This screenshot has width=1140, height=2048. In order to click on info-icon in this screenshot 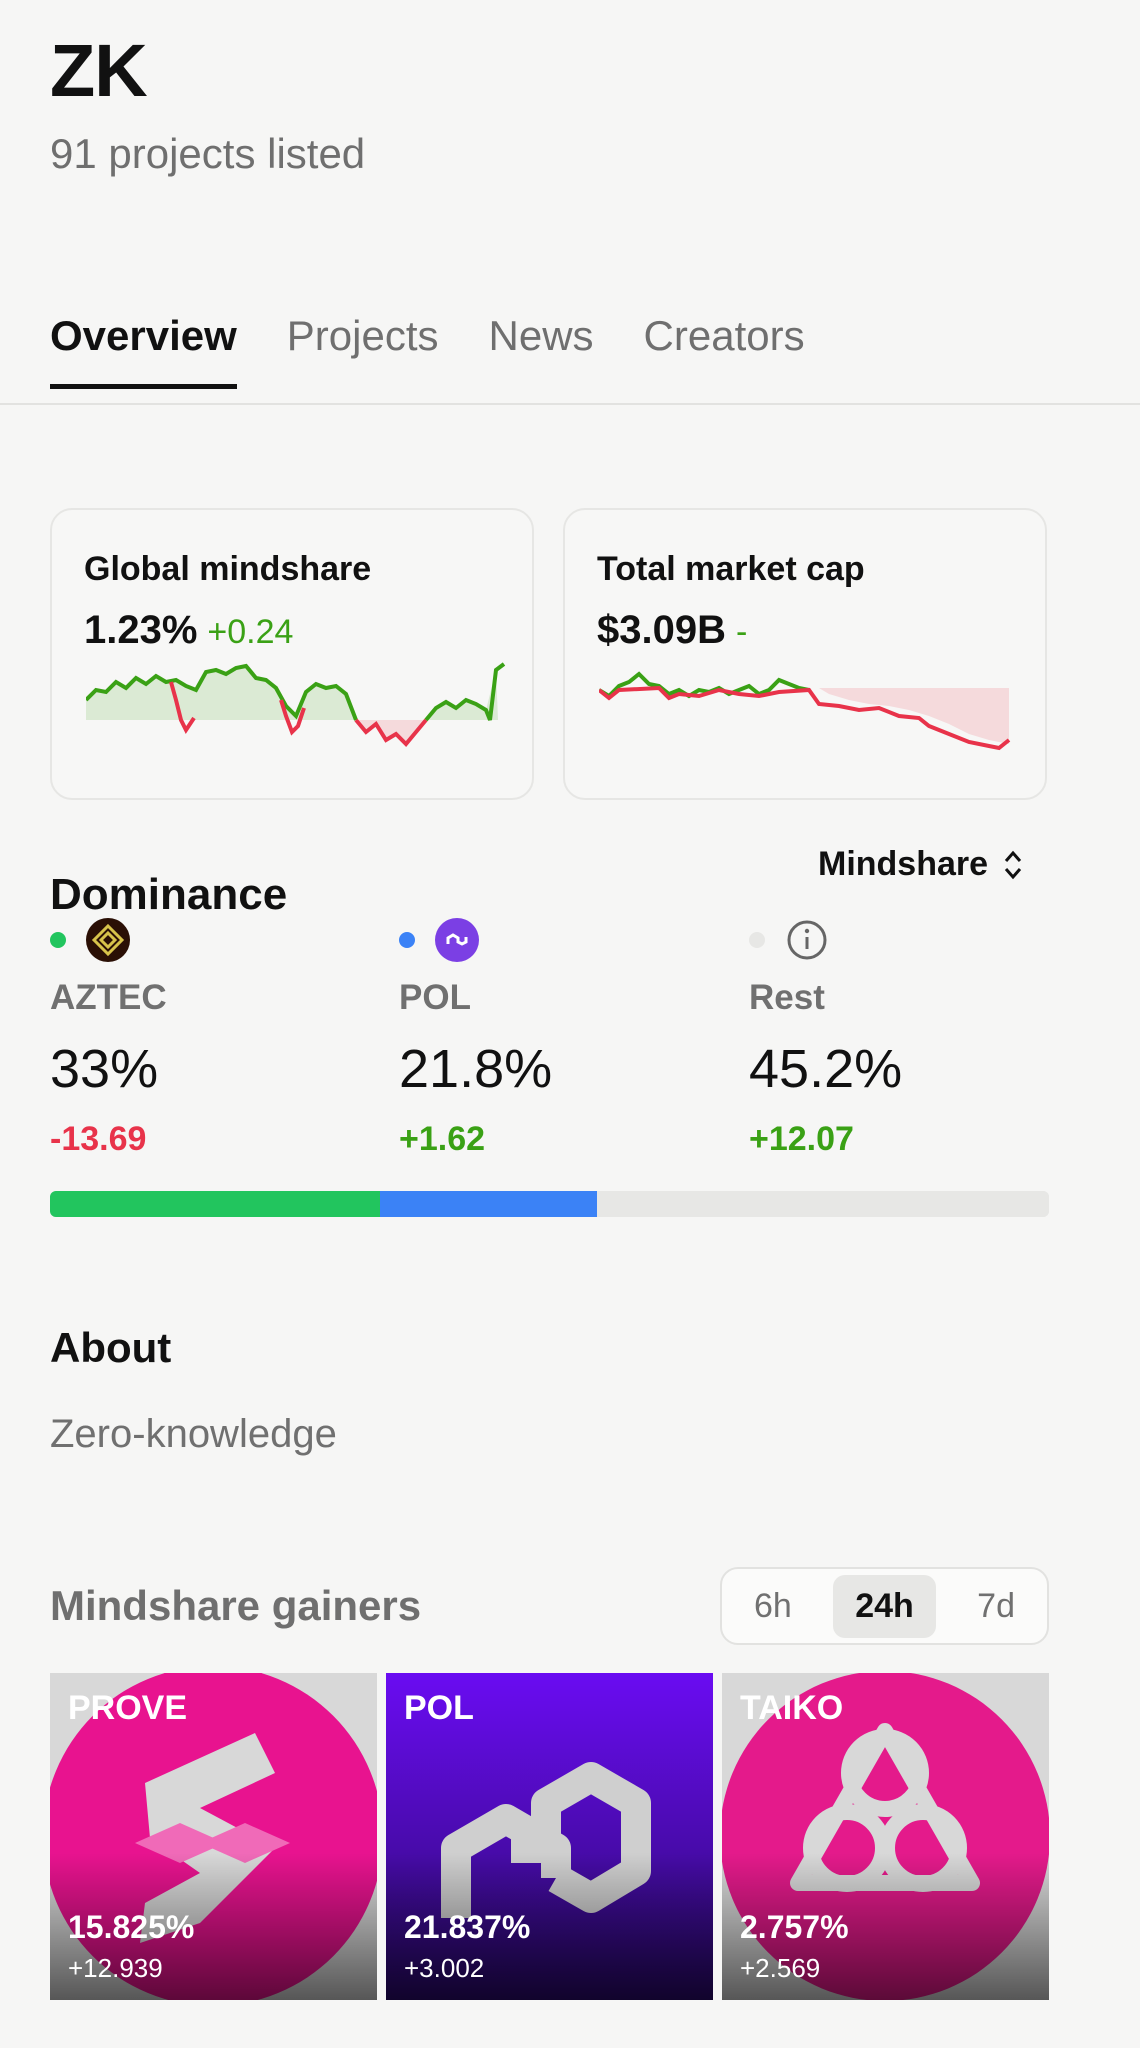, I will do `click(807, 940)`.